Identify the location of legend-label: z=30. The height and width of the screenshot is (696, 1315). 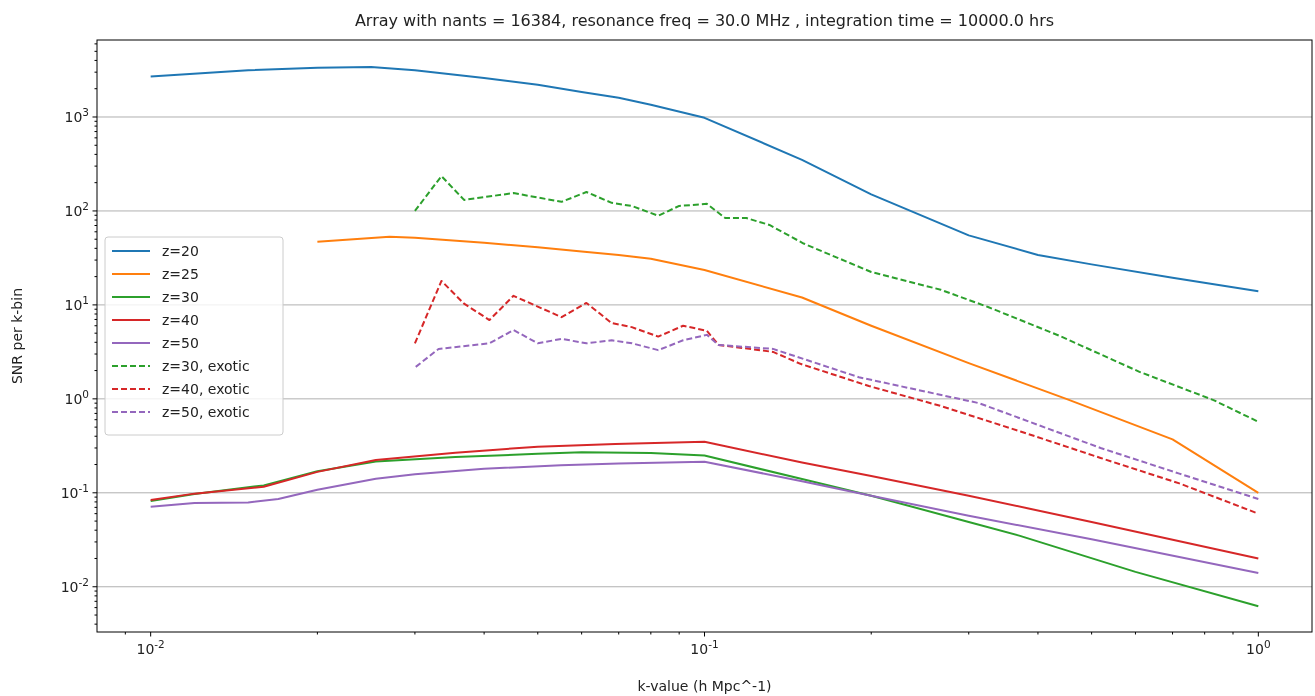
(180, 297).